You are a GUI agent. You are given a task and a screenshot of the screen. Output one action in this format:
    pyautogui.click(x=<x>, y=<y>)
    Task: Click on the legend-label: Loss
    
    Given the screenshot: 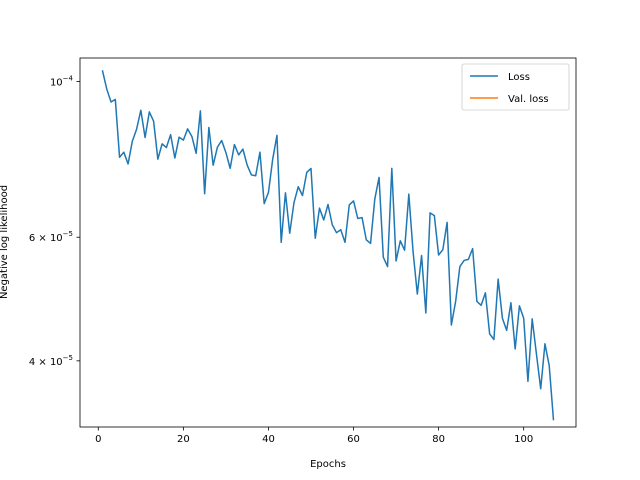 What is the action you would take?
    pyautogui.click(x=519, y=77)
    